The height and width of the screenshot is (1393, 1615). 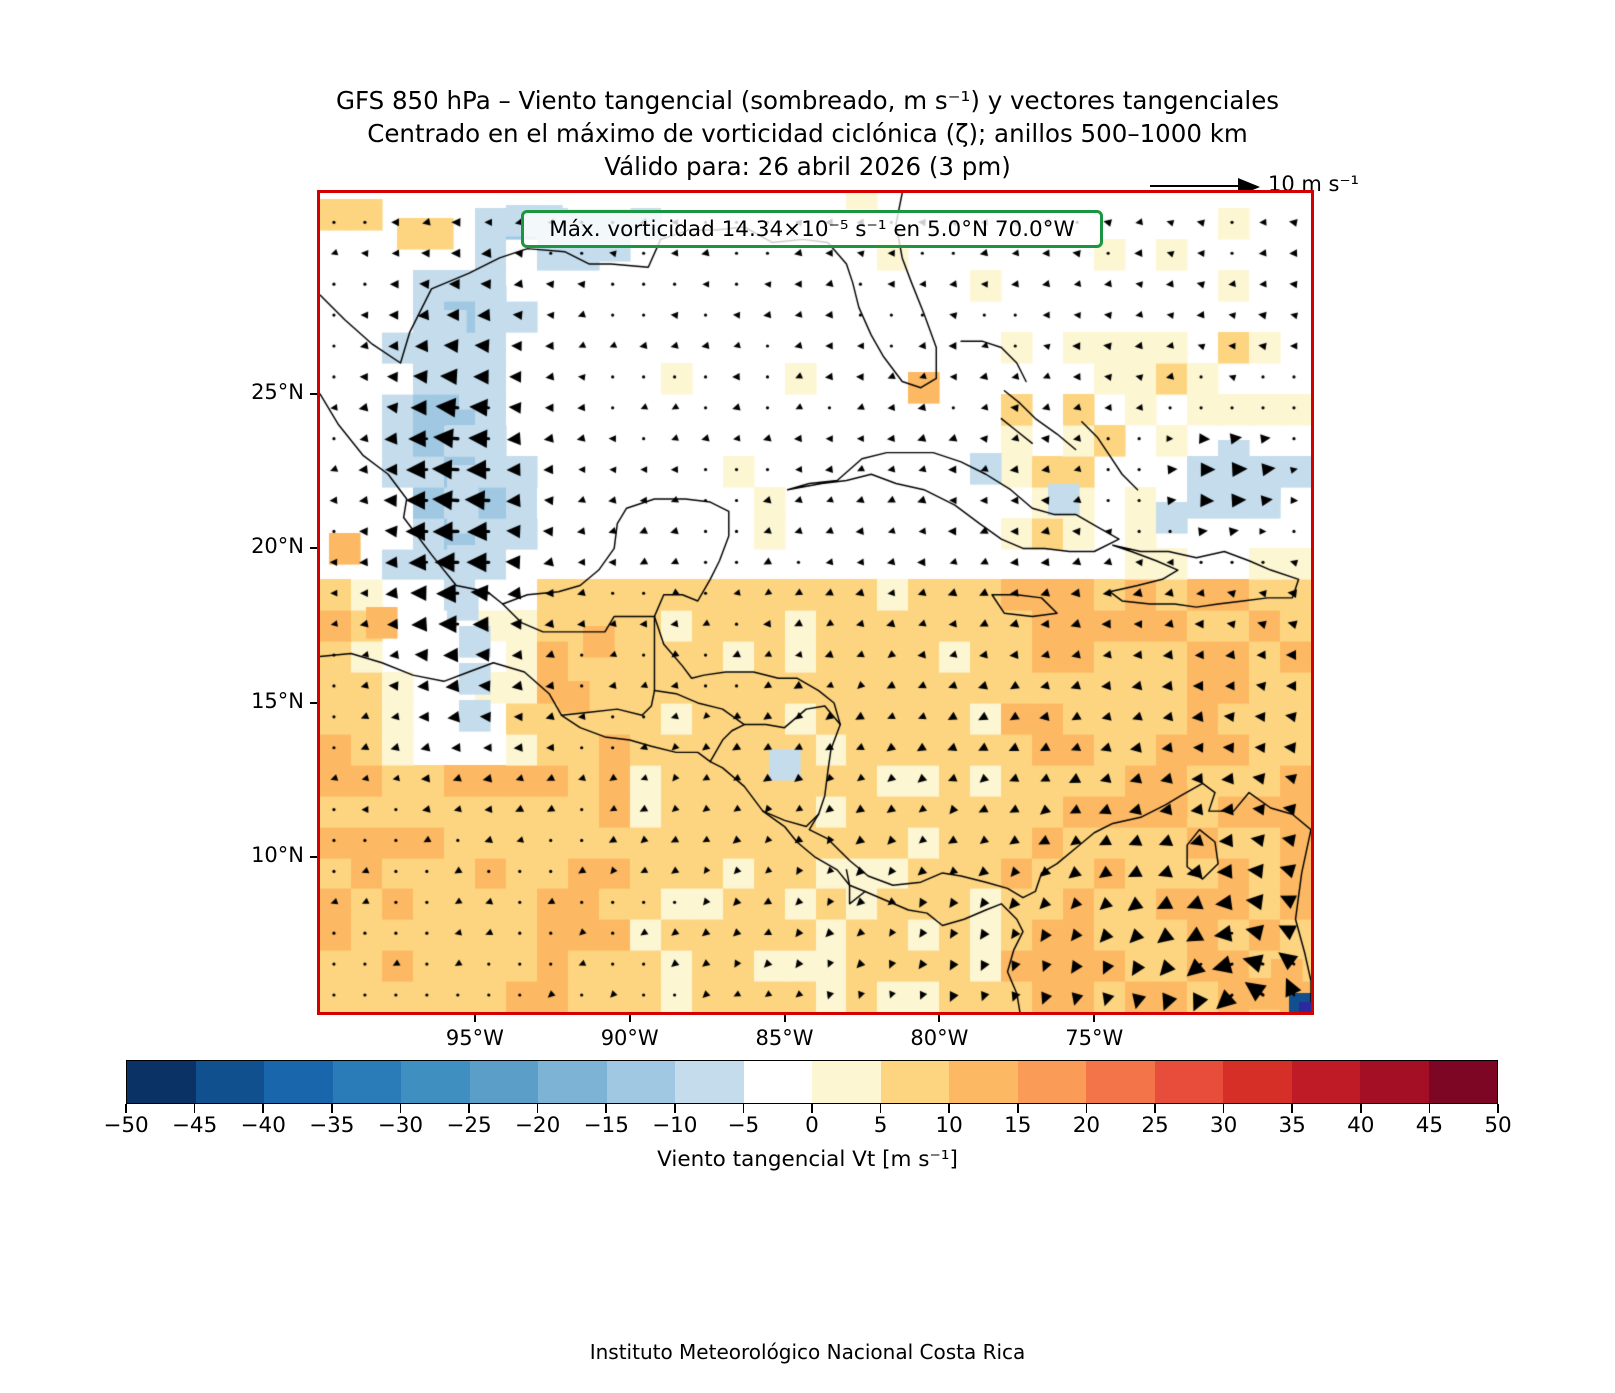 I want to click on xtick-label-75°W: 75°W, so click(x=1094, y=1038).